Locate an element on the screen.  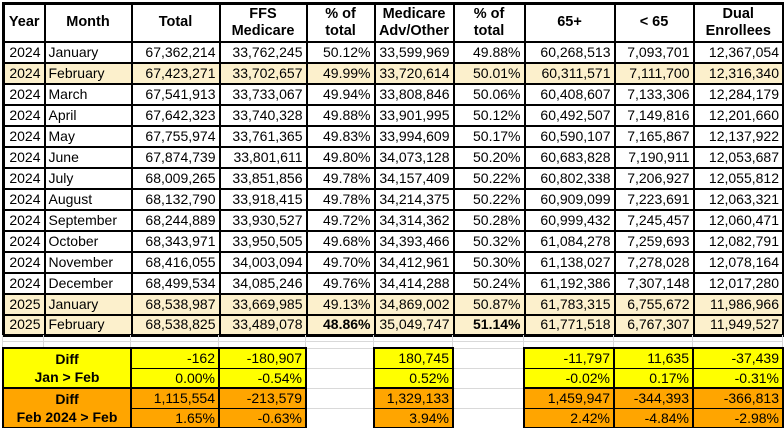
cell-65-plus: 61,771,518 is located at coordinates (569, 325).